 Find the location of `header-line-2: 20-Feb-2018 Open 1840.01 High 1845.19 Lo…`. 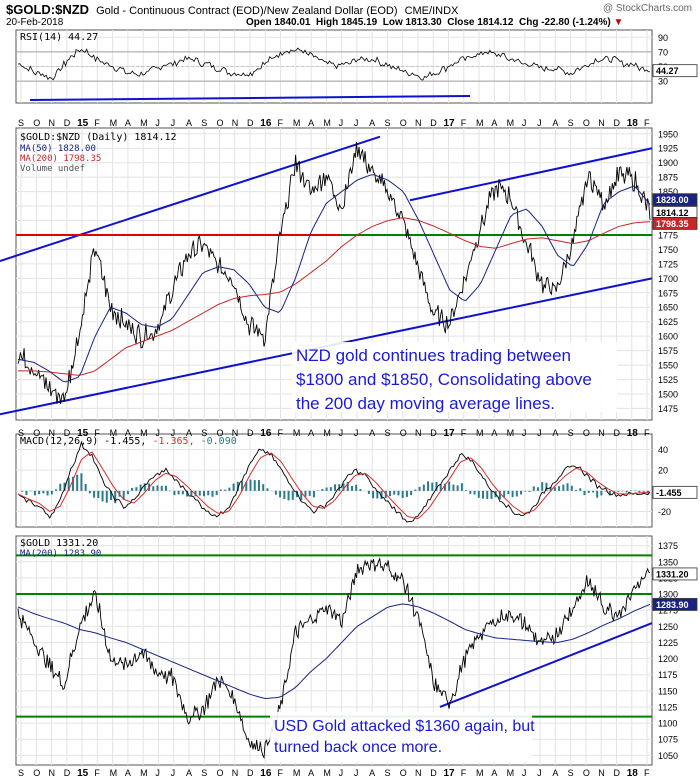

header-line-2: 20-Feb-2018 Open 1840.01 High 1845.19 Lo… is located at coordinates (350, 22).